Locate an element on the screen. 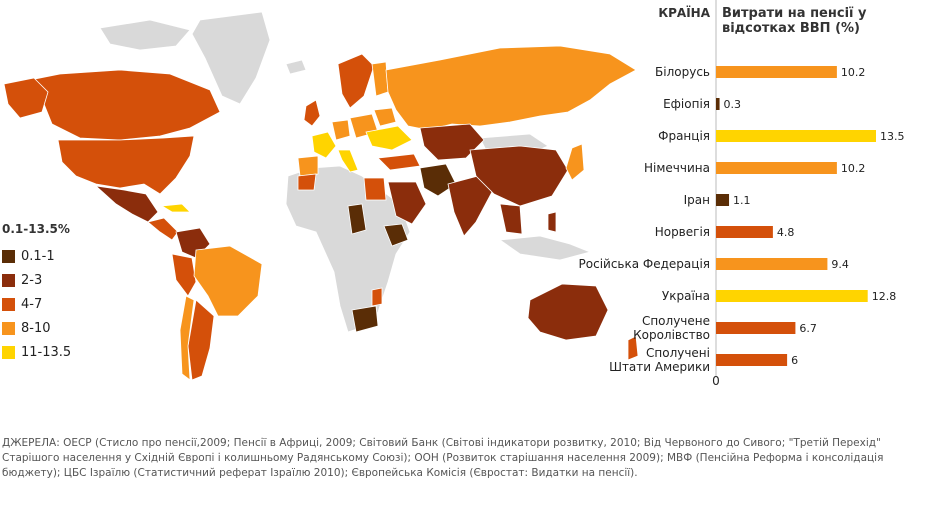 This screenshot has width=926, height=521. map-mozambique is located at coordinates (377, 297).